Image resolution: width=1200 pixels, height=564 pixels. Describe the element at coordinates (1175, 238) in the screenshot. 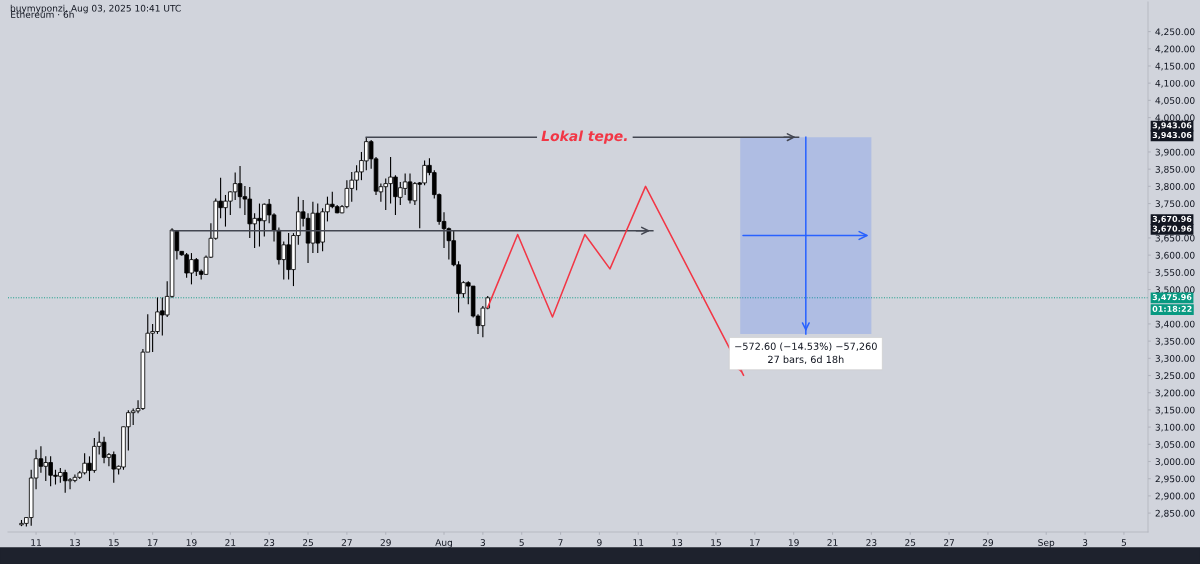

I see `y-tick-label: 3,650.00` at that location.